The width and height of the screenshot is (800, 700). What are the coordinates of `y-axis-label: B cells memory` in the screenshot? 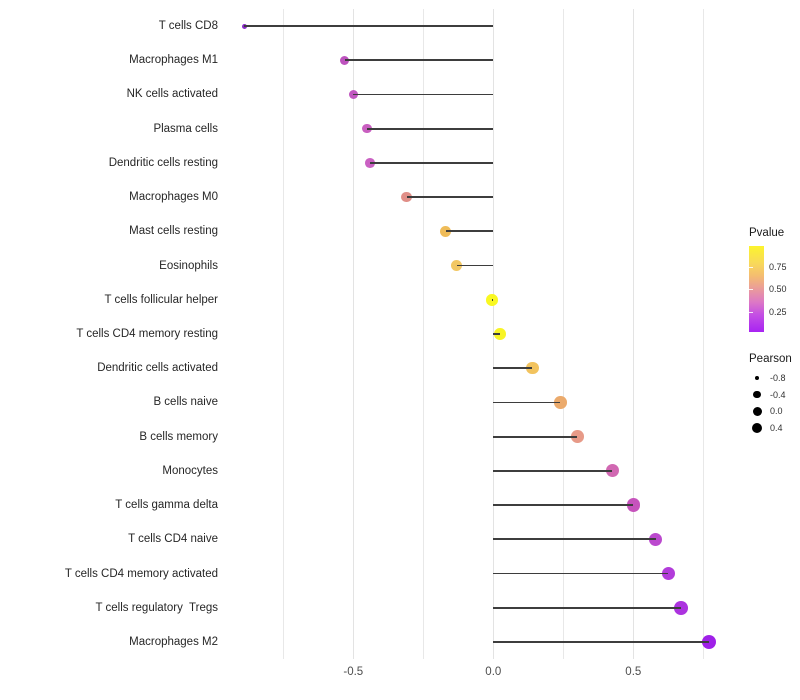 It's located at (178, 436).